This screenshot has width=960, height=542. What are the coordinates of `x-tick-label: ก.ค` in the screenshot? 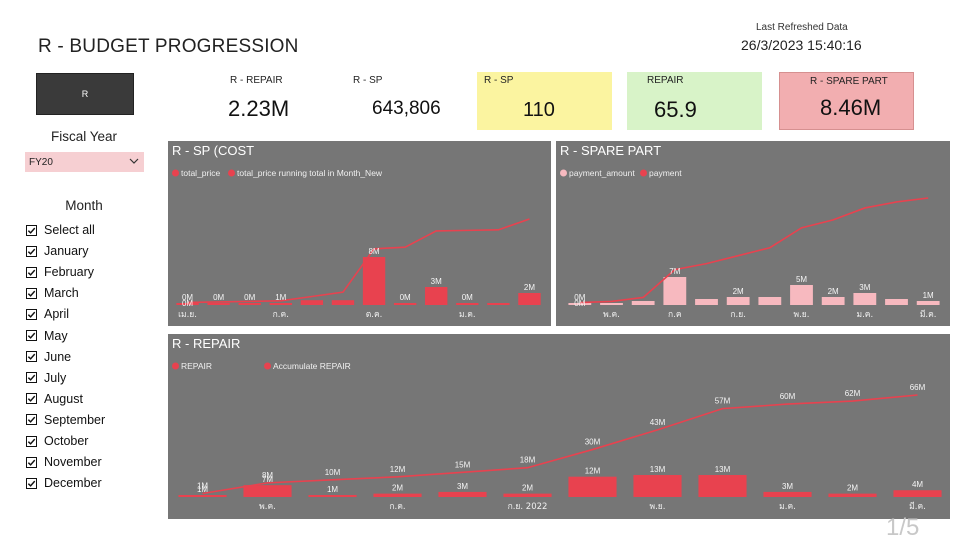 It's located at (675, 315).